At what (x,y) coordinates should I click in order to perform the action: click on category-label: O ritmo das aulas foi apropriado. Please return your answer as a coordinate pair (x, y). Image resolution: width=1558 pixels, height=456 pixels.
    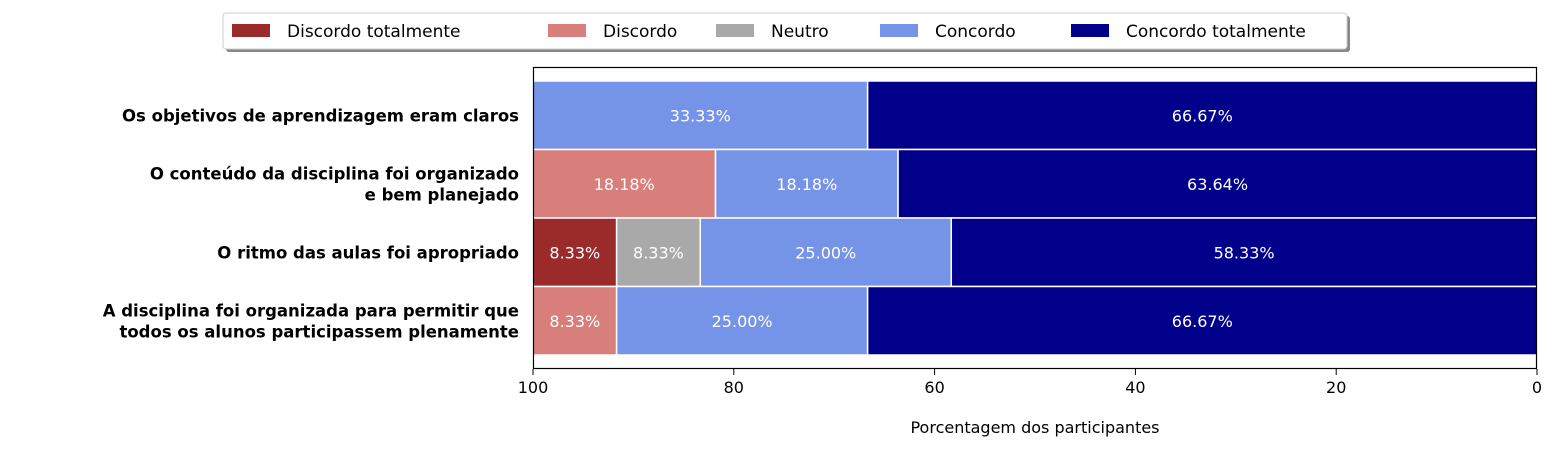
    Looking at the image, I should click on (368, 252).